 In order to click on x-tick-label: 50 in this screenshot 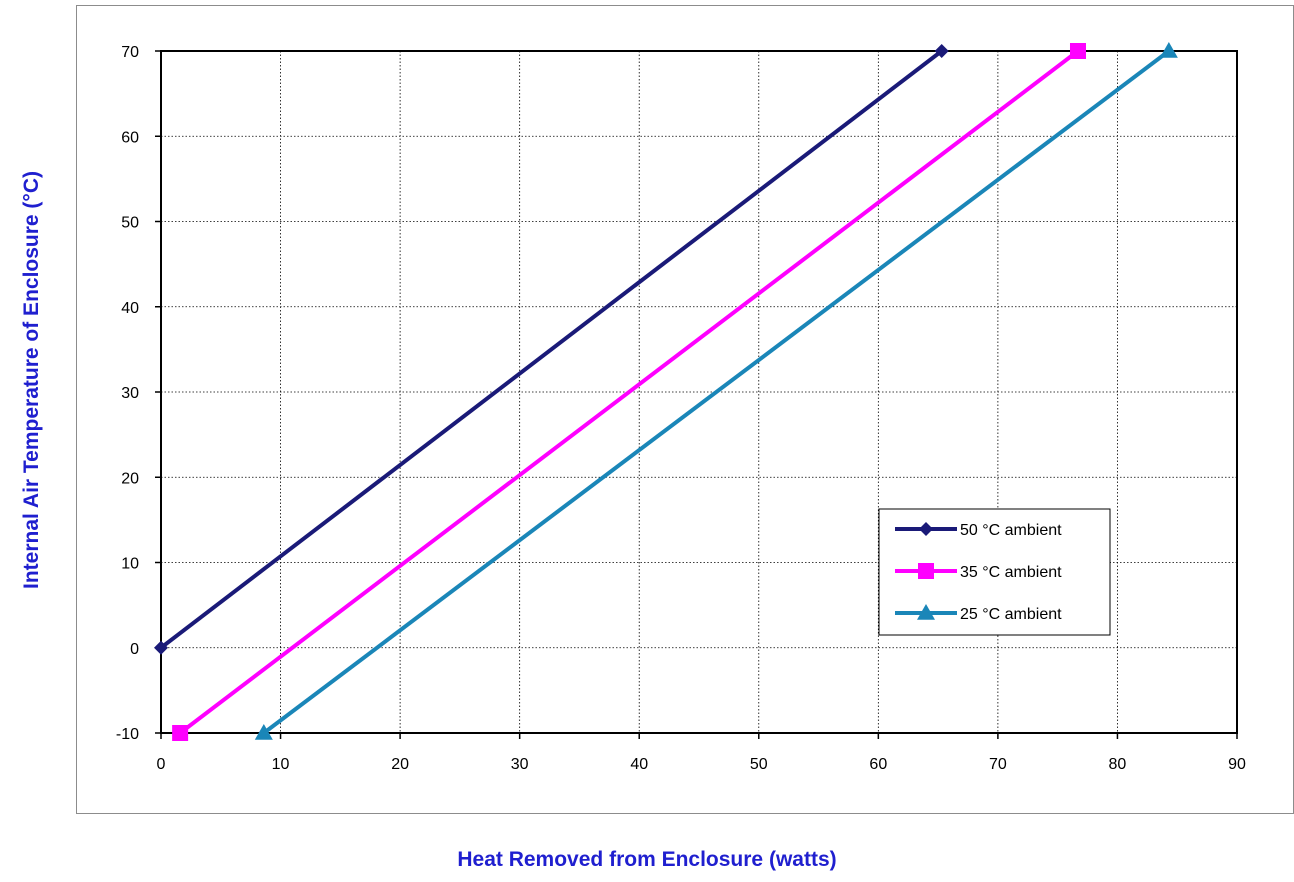, I will do `click(759, 764)`.